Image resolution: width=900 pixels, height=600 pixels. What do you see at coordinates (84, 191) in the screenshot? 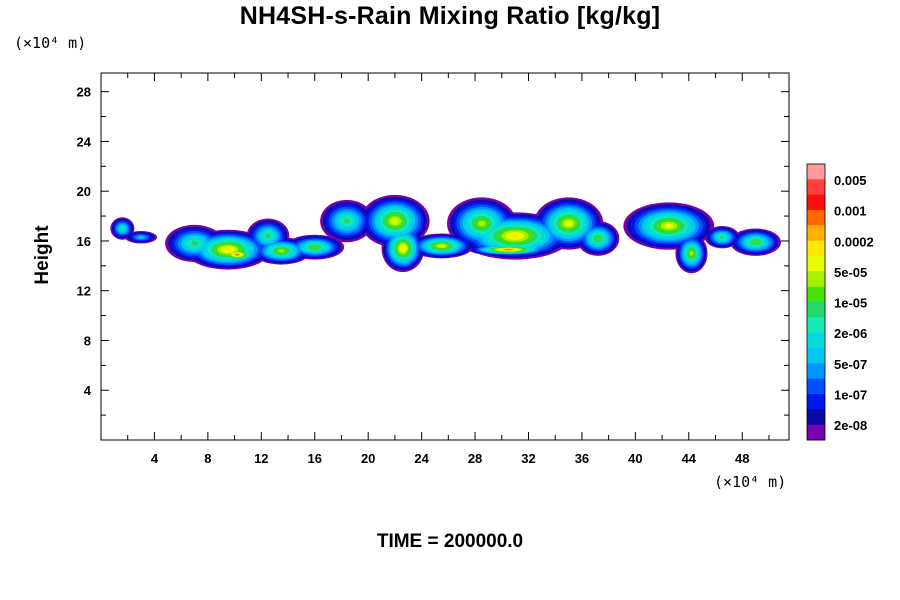
I see `y-tick-label: 20` at bounding box center [84, 191].